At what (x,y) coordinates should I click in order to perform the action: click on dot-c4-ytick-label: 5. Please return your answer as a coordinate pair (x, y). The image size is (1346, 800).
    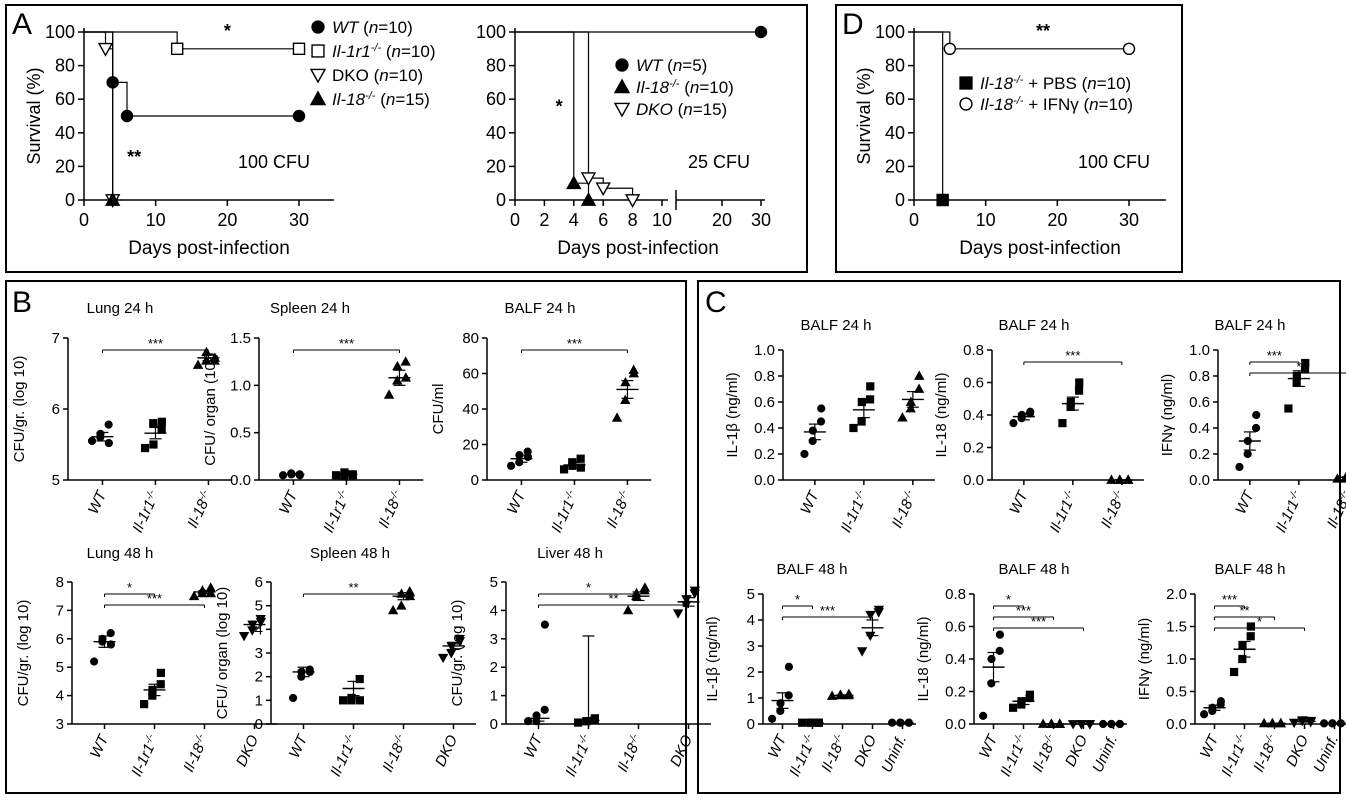
    Looking at the image, I should click on (751, 594).